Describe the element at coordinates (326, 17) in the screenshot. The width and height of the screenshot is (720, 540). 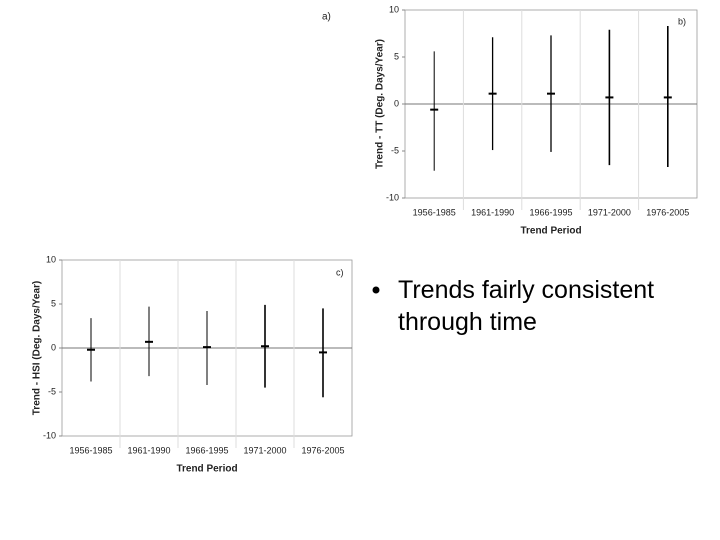
I see `panel-label: a)` at that location.